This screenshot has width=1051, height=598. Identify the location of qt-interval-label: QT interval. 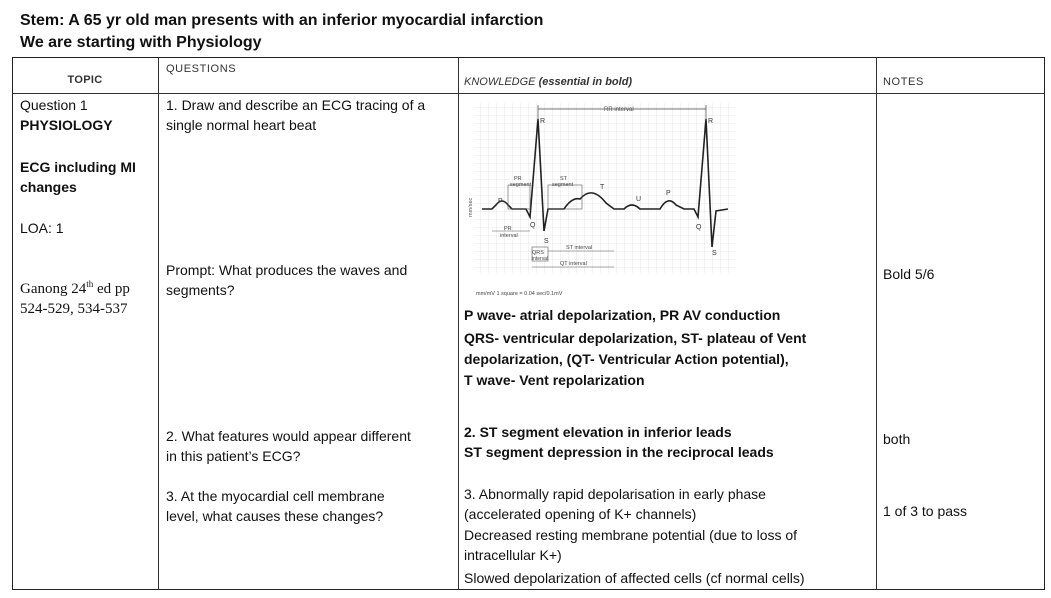
(573, 264).